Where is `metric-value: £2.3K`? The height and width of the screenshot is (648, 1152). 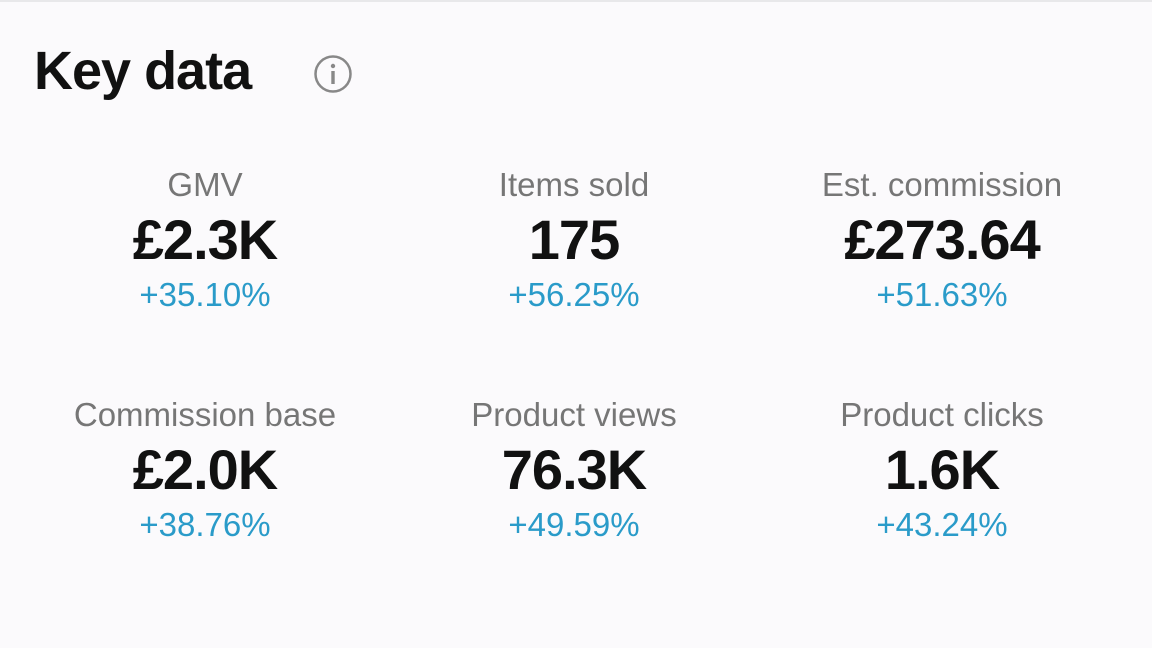 metric-value: £2.3K is located at coordinates (205, 239).